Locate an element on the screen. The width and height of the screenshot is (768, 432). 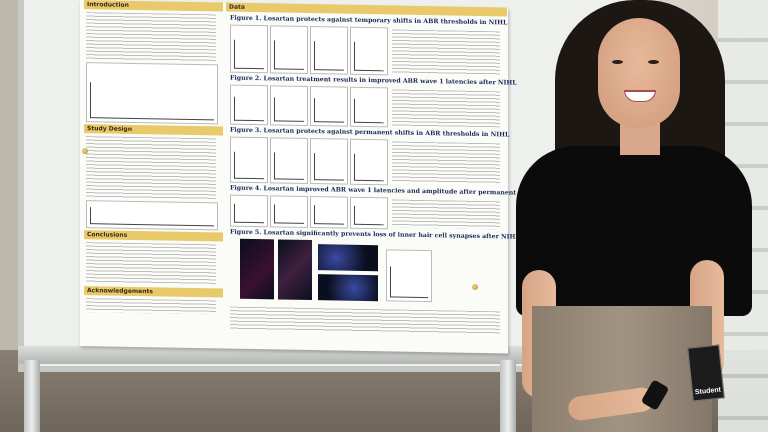
fig2-panel-a is located at coordinates (249, 105).